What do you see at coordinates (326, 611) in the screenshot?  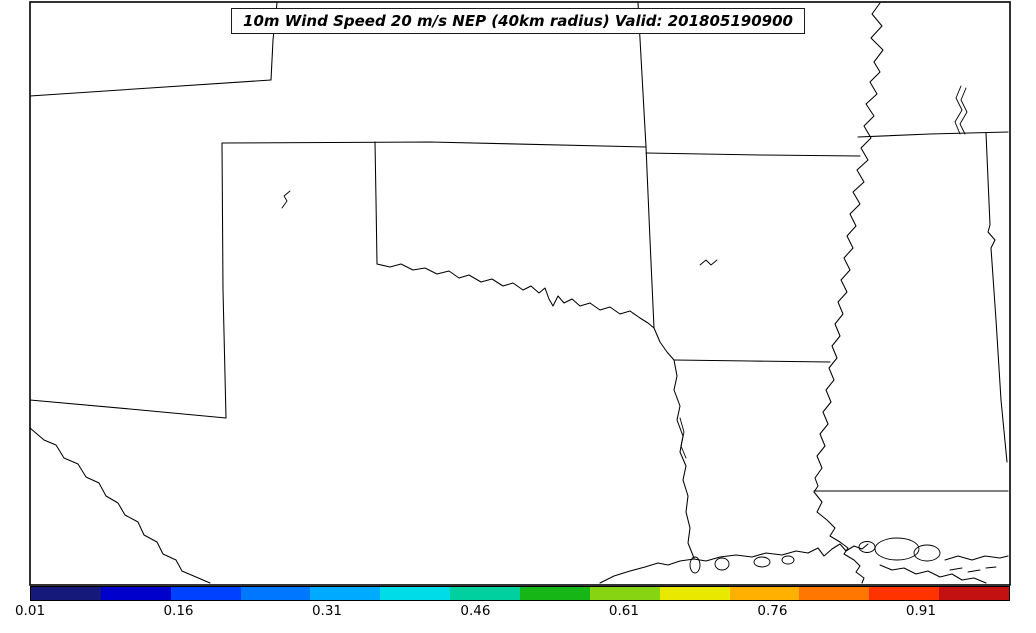 I see `colorbar-tick-label: 0.31` at bounding box center [326, 611].